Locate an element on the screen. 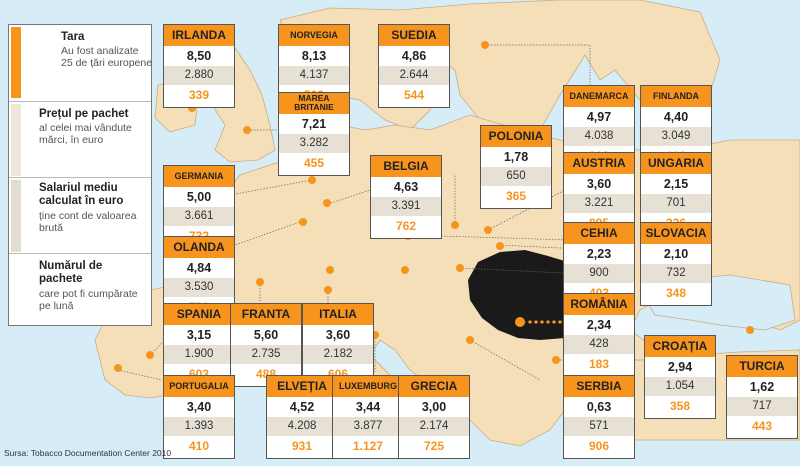  price-value: 3,44 is located at coordinates (368, 407).